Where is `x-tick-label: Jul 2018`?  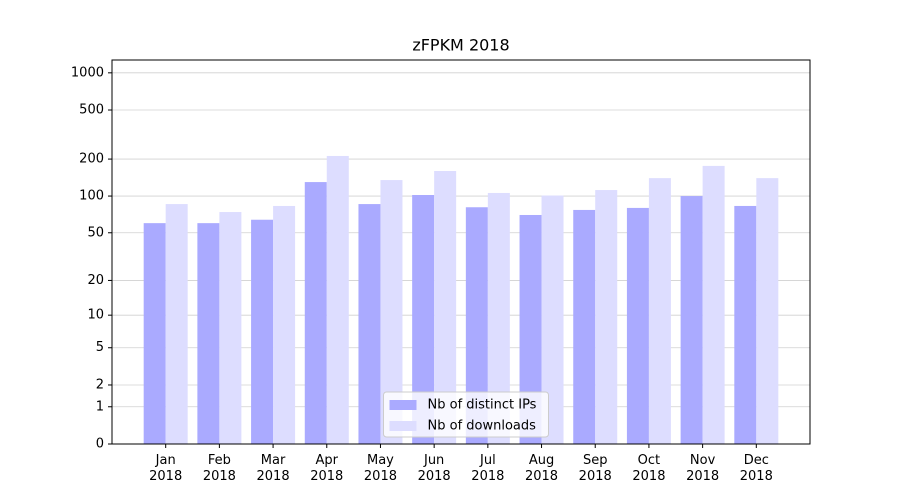 x-tick-label: Jul 2018 is located at coordinates (488, 468).